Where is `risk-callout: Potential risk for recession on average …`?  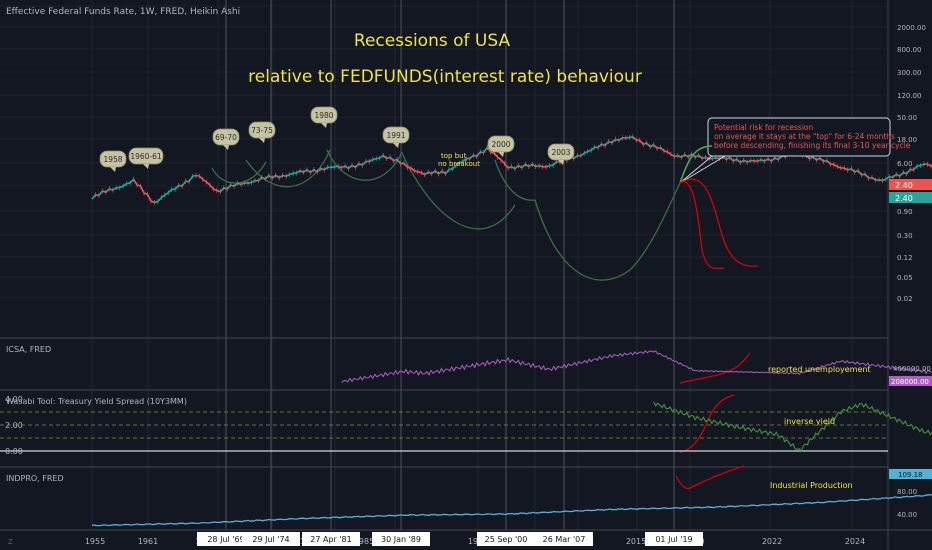 risk-callout: Potential risk for recession on average … is located at coordinates (795, 150).